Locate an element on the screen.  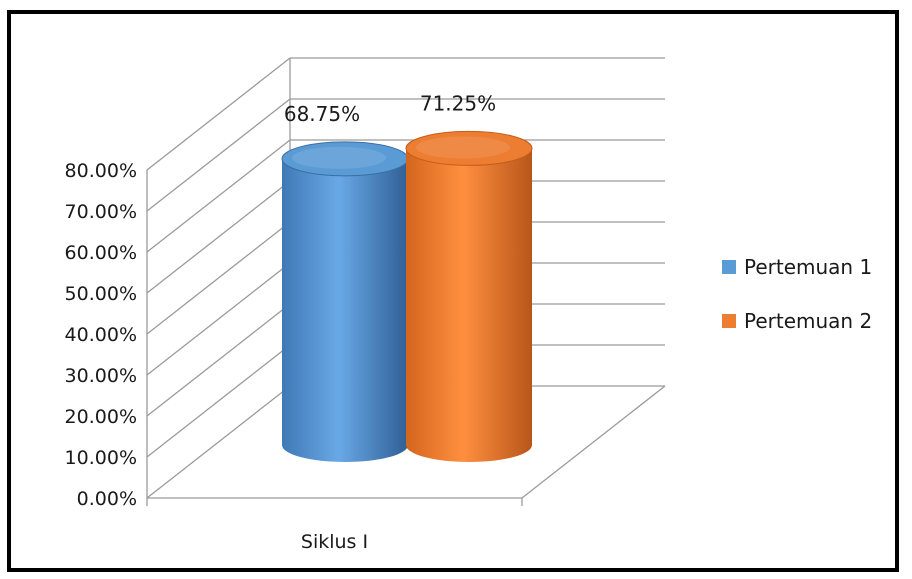
data-label-0: 68.75% is located at coordinates (322, 114).